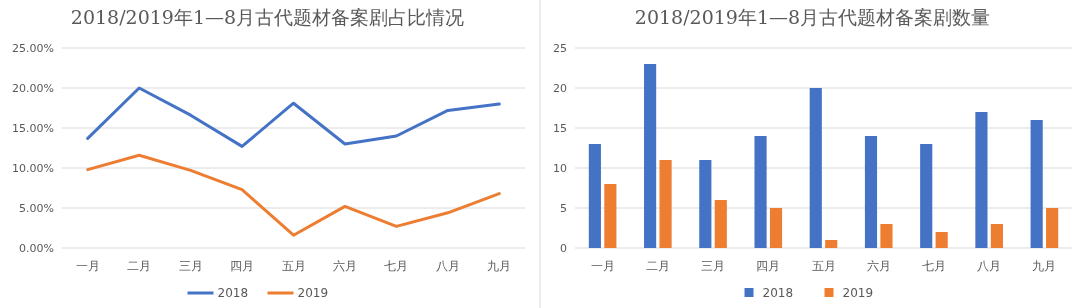 The width and height of the screenshot is (1080, 308). Describe the element at coordinates (563, 248) in the screenshot. I see `y-tick-label: 0` at that location.